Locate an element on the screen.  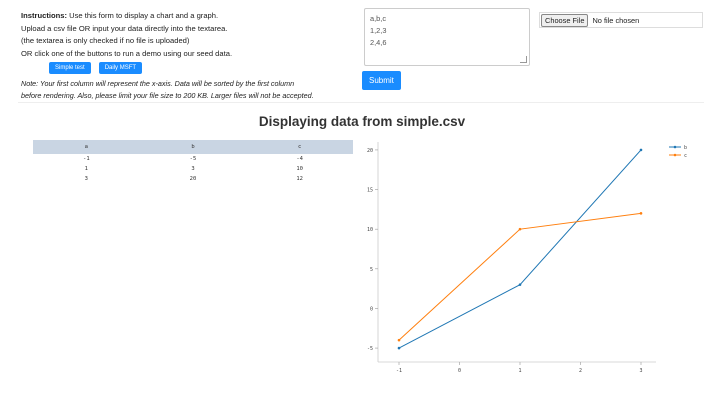
x-tick-label: 0 is located at coordinates (459, 371).